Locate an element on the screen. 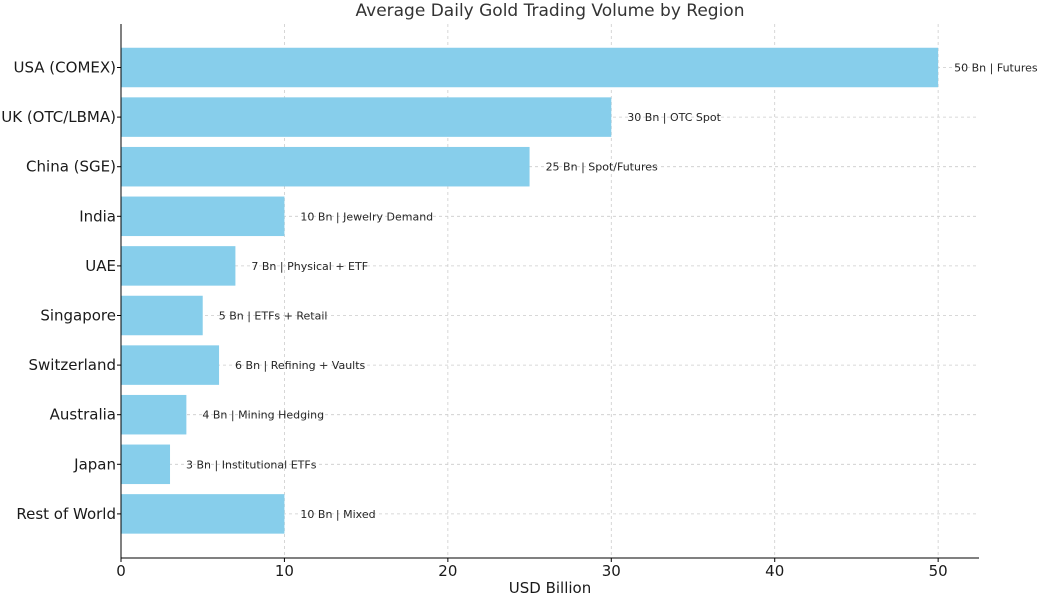  x-tick-label: 30 is located at coordinates (611, 571).